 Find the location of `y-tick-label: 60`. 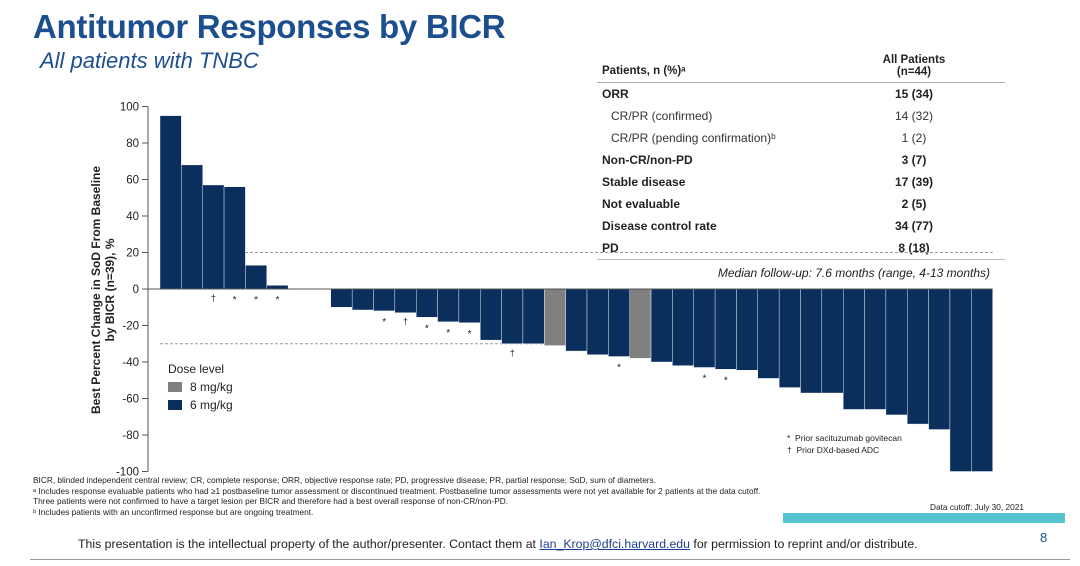

y-tick-label: 60 is located at coordinates (132, 181).